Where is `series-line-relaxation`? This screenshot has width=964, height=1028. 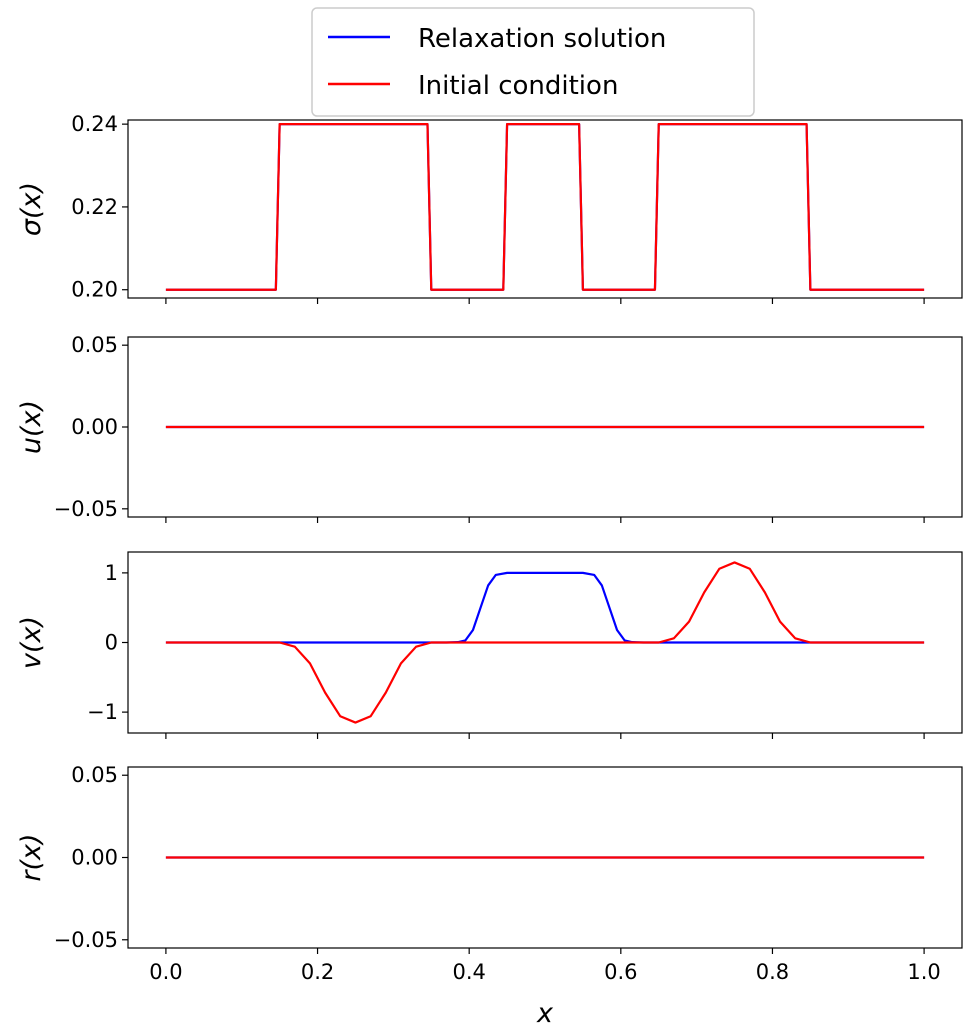
series-line-relaxation is located at coordinates (545, 607).